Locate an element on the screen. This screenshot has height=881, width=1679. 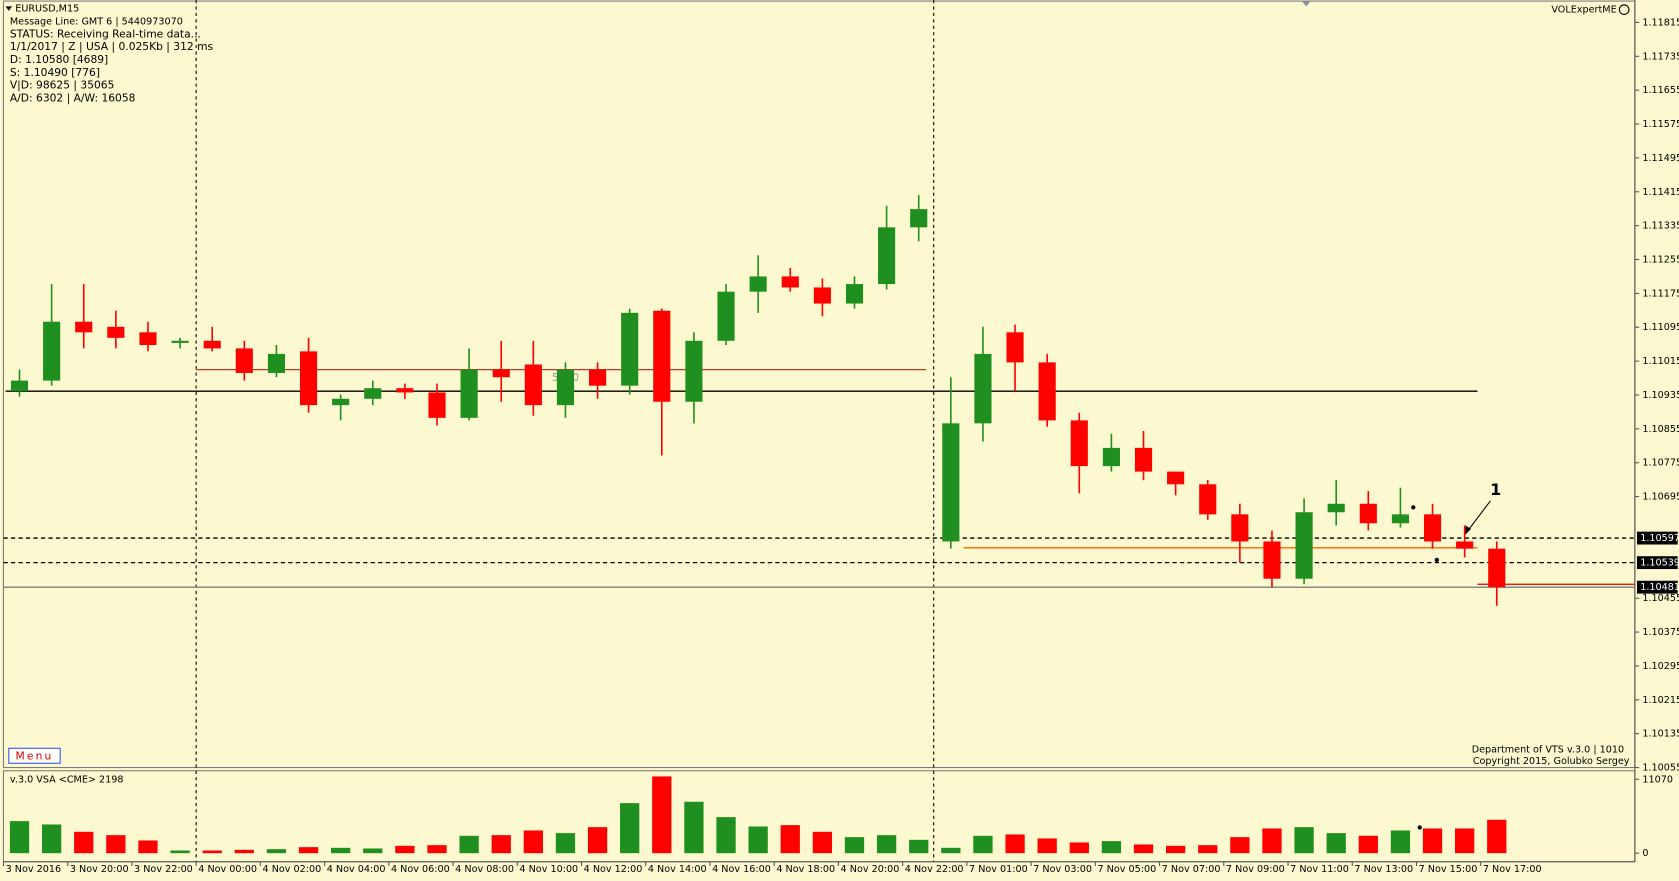
x-tick-label: 7 Nov 15:00 is located at coordinates (1448, 869).